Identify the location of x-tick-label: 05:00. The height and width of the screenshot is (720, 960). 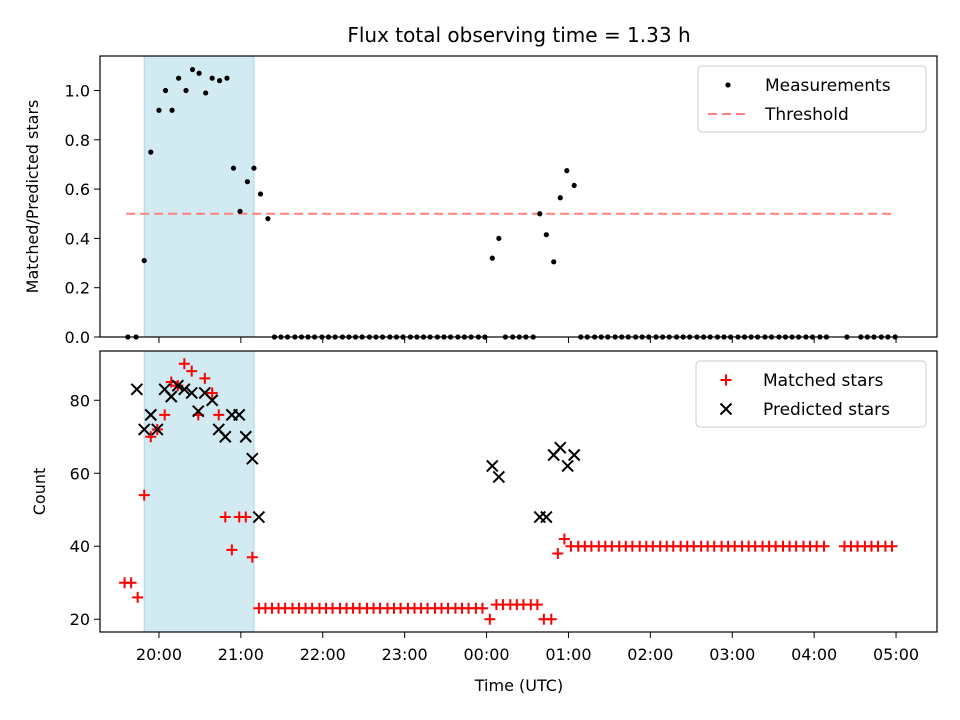
(896, 654).